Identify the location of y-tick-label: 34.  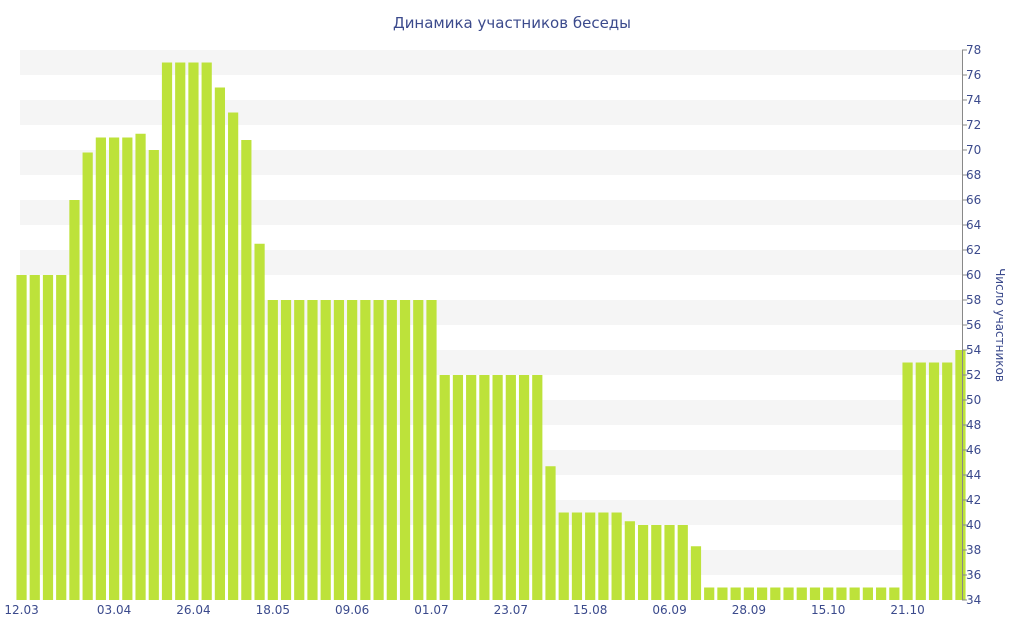
(973, 600).